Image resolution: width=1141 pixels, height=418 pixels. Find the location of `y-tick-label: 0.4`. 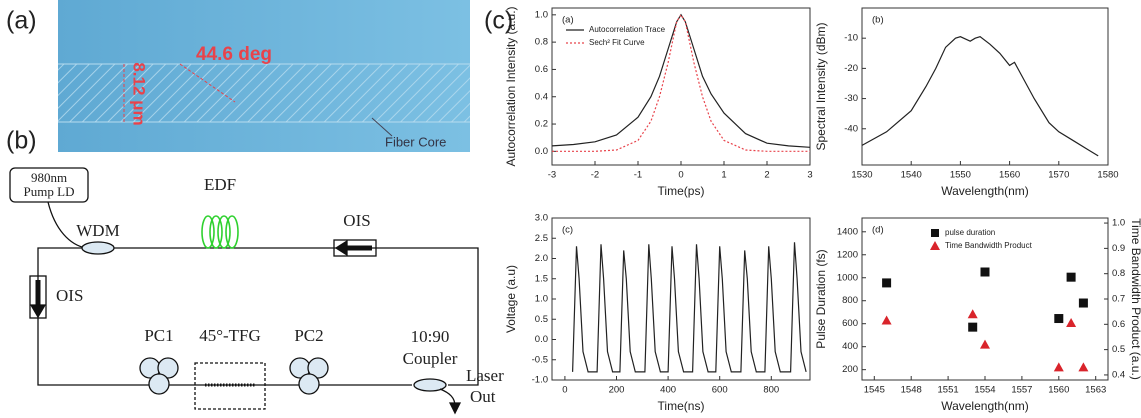

y-tick-label: 0.4 is located at coordinates (541, 96).